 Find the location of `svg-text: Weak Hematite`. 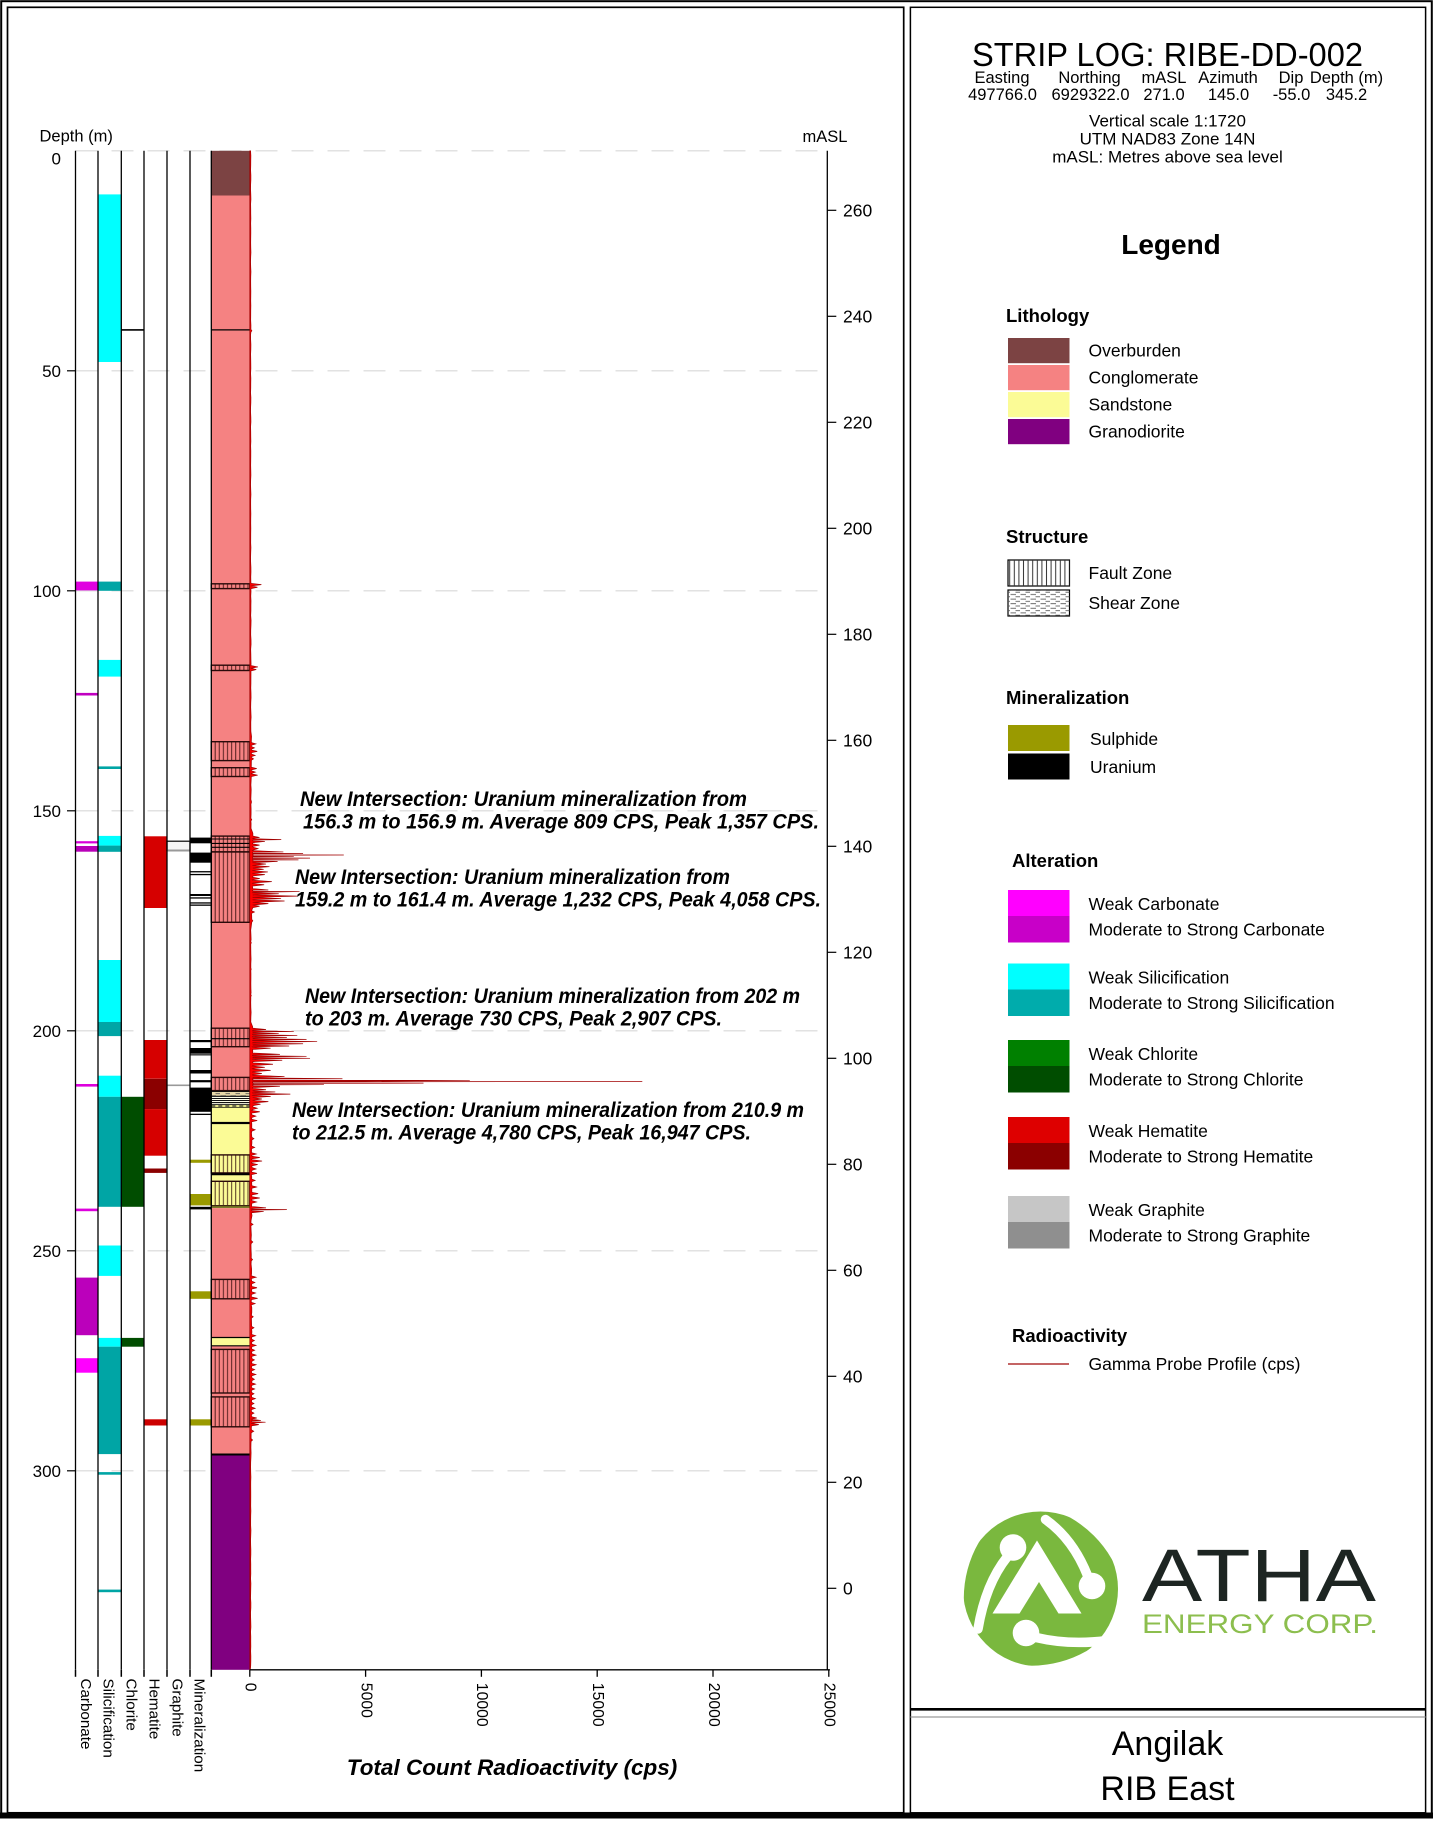

svg-text: Weak Hematite is located at coordinates (1148, 1131).